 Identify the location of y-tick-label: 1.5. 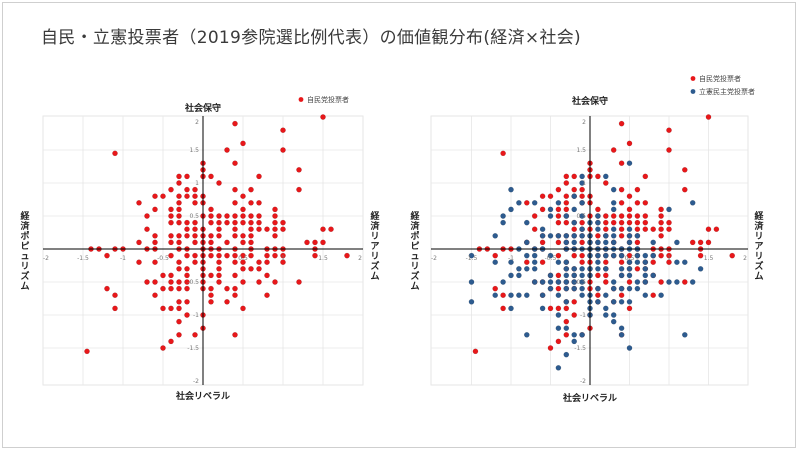
(581, 150).